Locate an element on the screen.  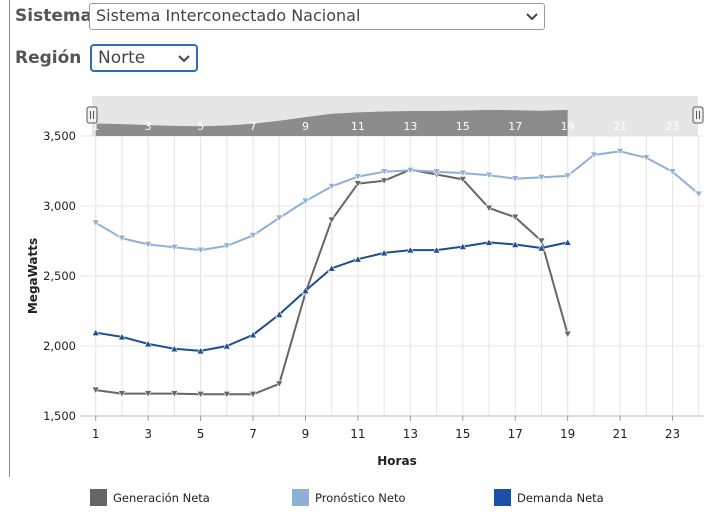
x-tick-label: 1 is located at coordinates (96, 434).